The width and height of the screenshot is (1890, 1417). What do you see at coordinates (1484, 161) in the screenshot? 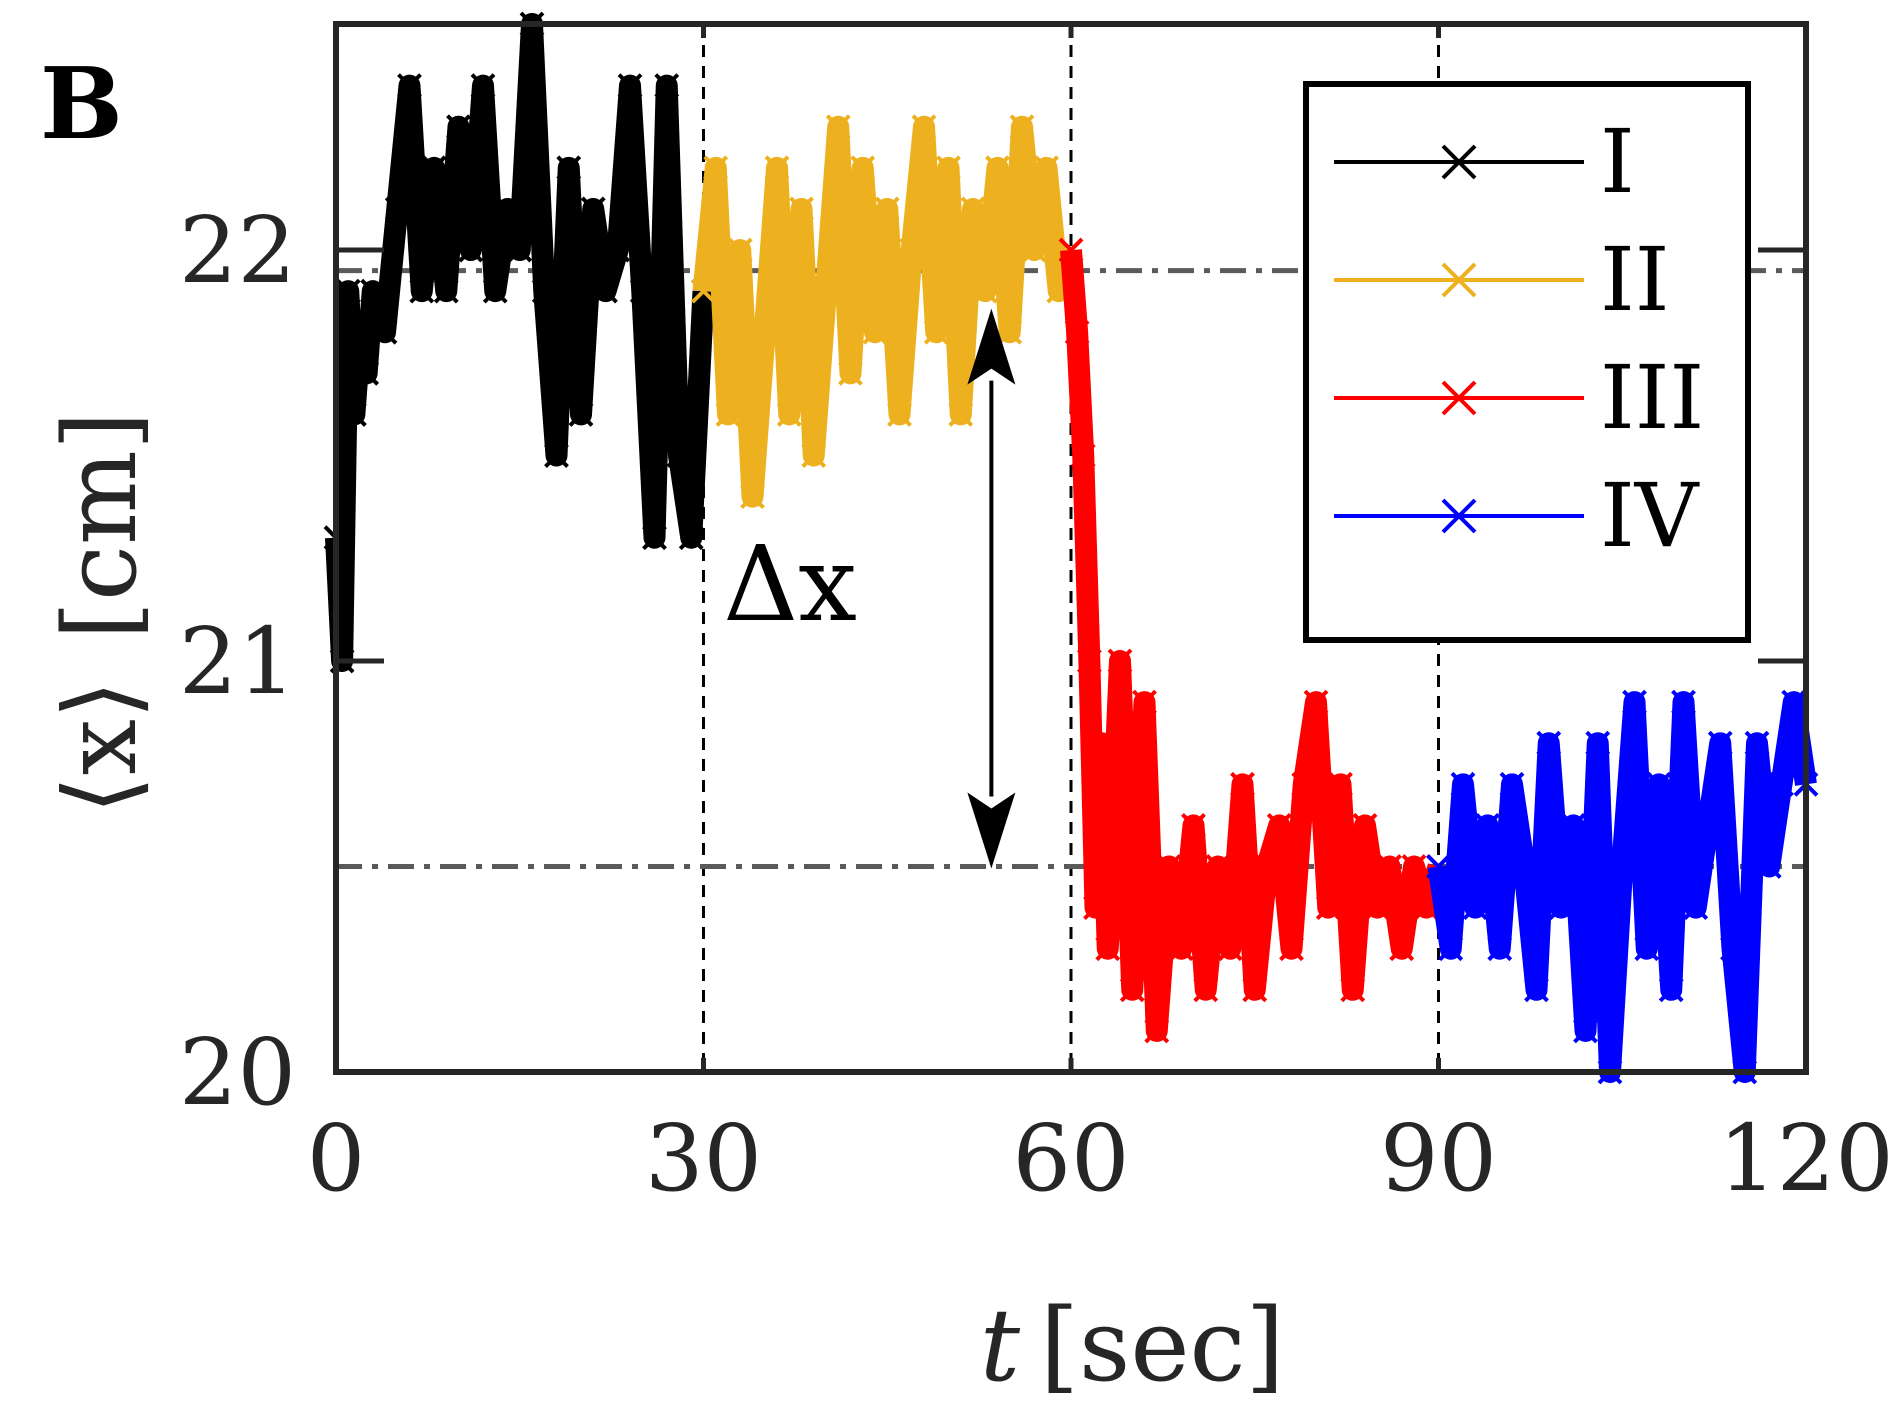
I see `legend-item-i: I` at bounding box center [1484, 161].